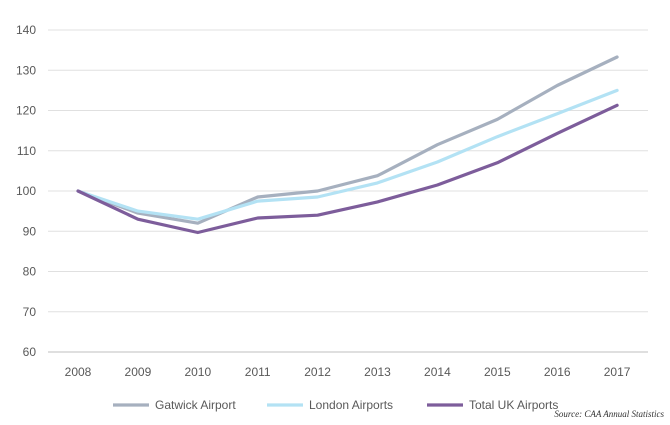  I want to click on y-tick-label: 140, so click(26, 30).